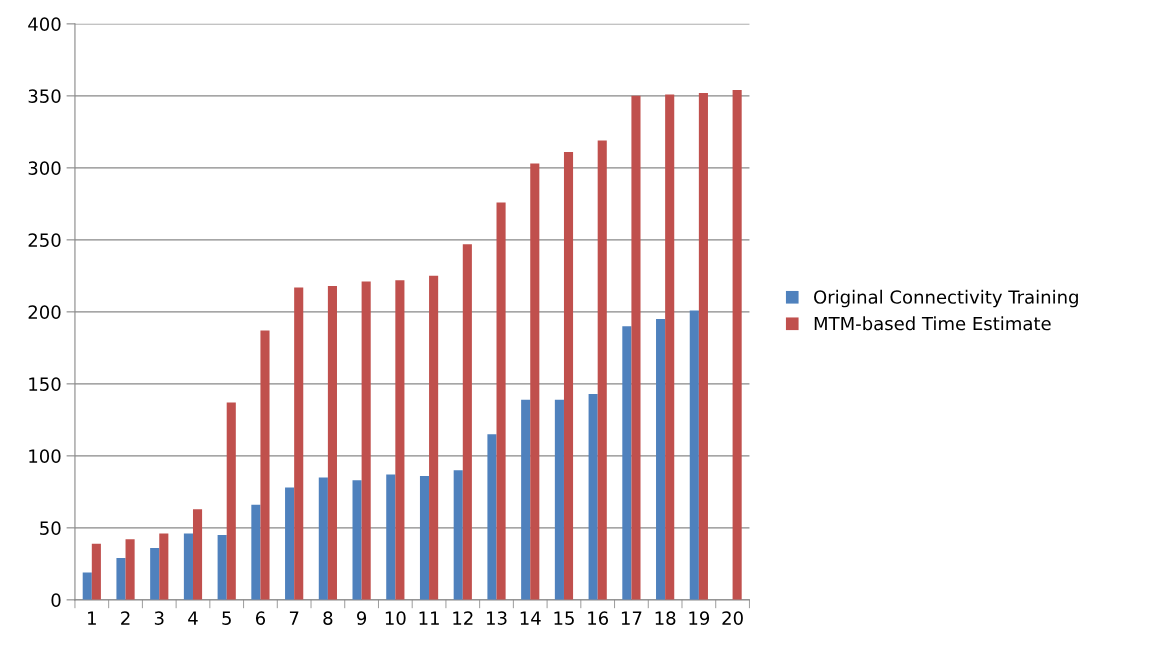  Describe the element at coordinates (564, 618) in the screenshot. I see `x-tick-label: 15` at that location.